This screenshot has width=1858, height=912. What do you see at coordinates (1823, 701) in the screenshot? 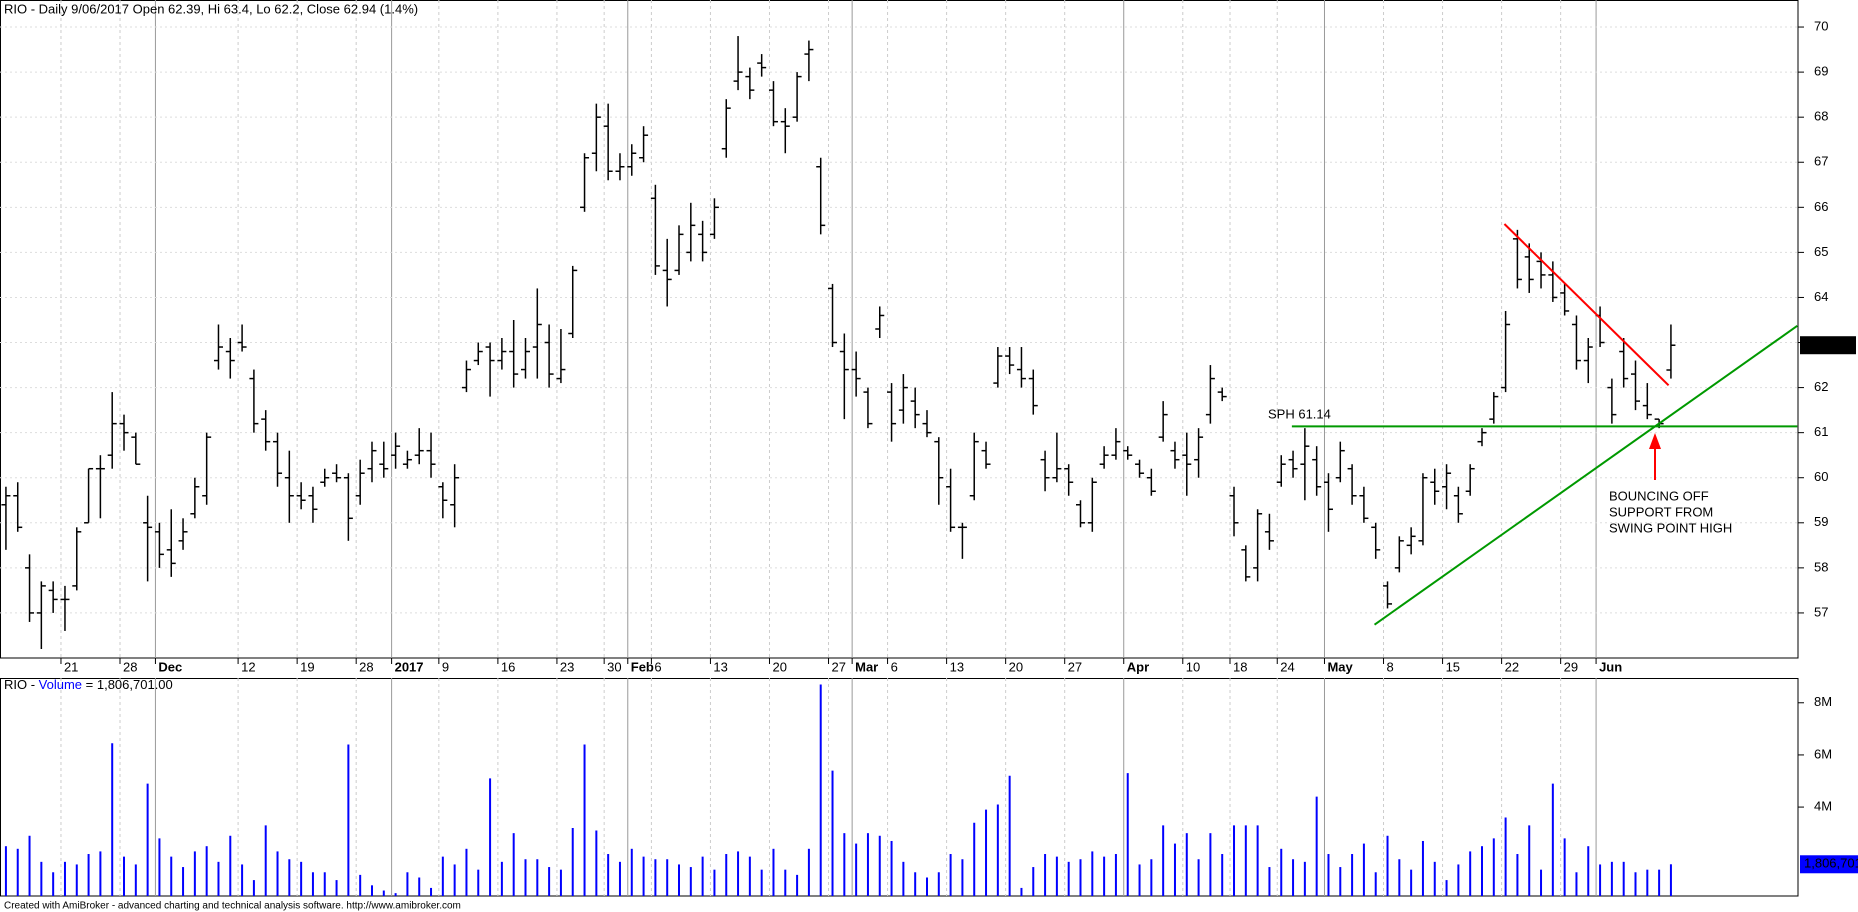
I see `y-tick-label: 8M` at bounding box center [1823, 701].